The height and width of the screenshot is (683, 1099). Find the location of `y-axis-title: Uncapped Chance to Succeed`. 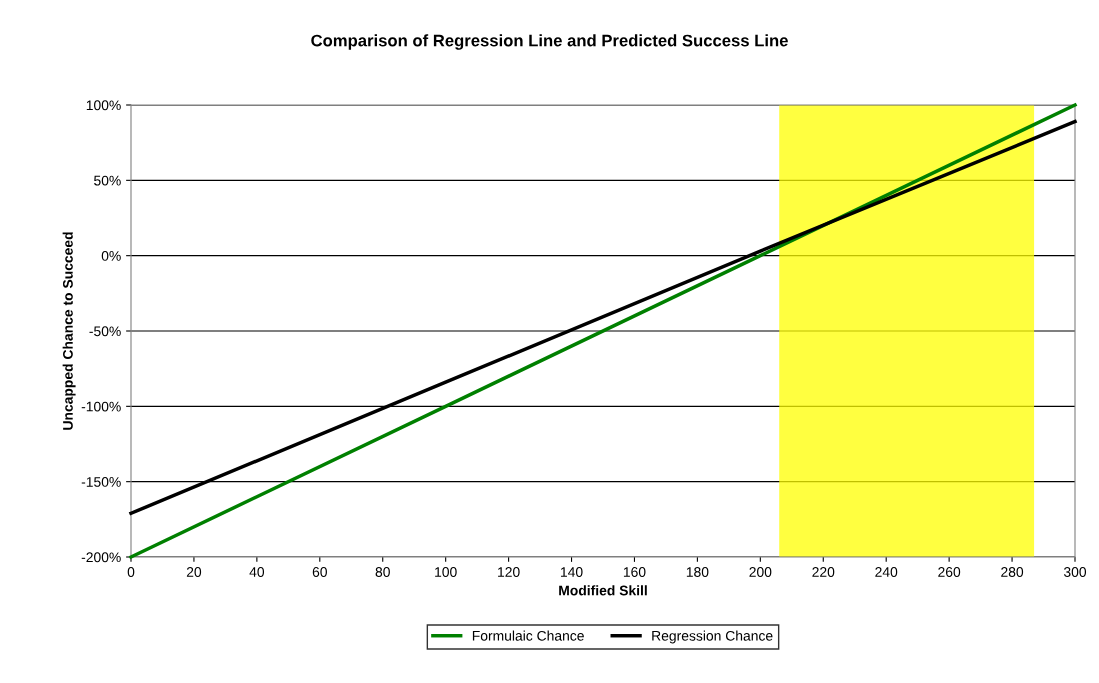

y-axis-title: Uncapped Chance to Succeed is located at coordinates (69, 331).